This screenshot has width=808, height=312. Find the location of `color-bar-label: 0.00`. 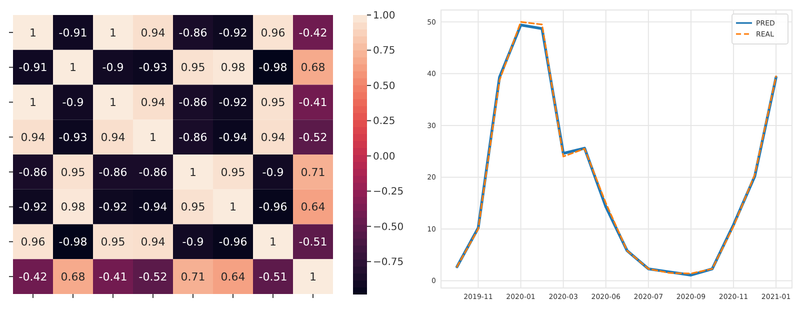

color-bar-label: 0.00 is located at coordinates (384, 156).